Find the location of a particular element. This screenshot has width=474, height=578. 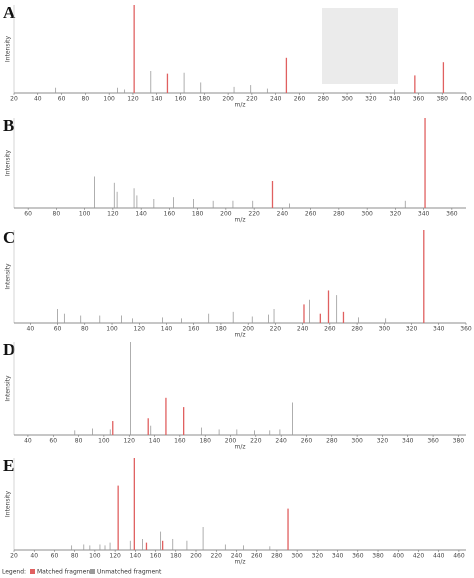

x-tick-label: 440 is located at coordinates (439, 556).